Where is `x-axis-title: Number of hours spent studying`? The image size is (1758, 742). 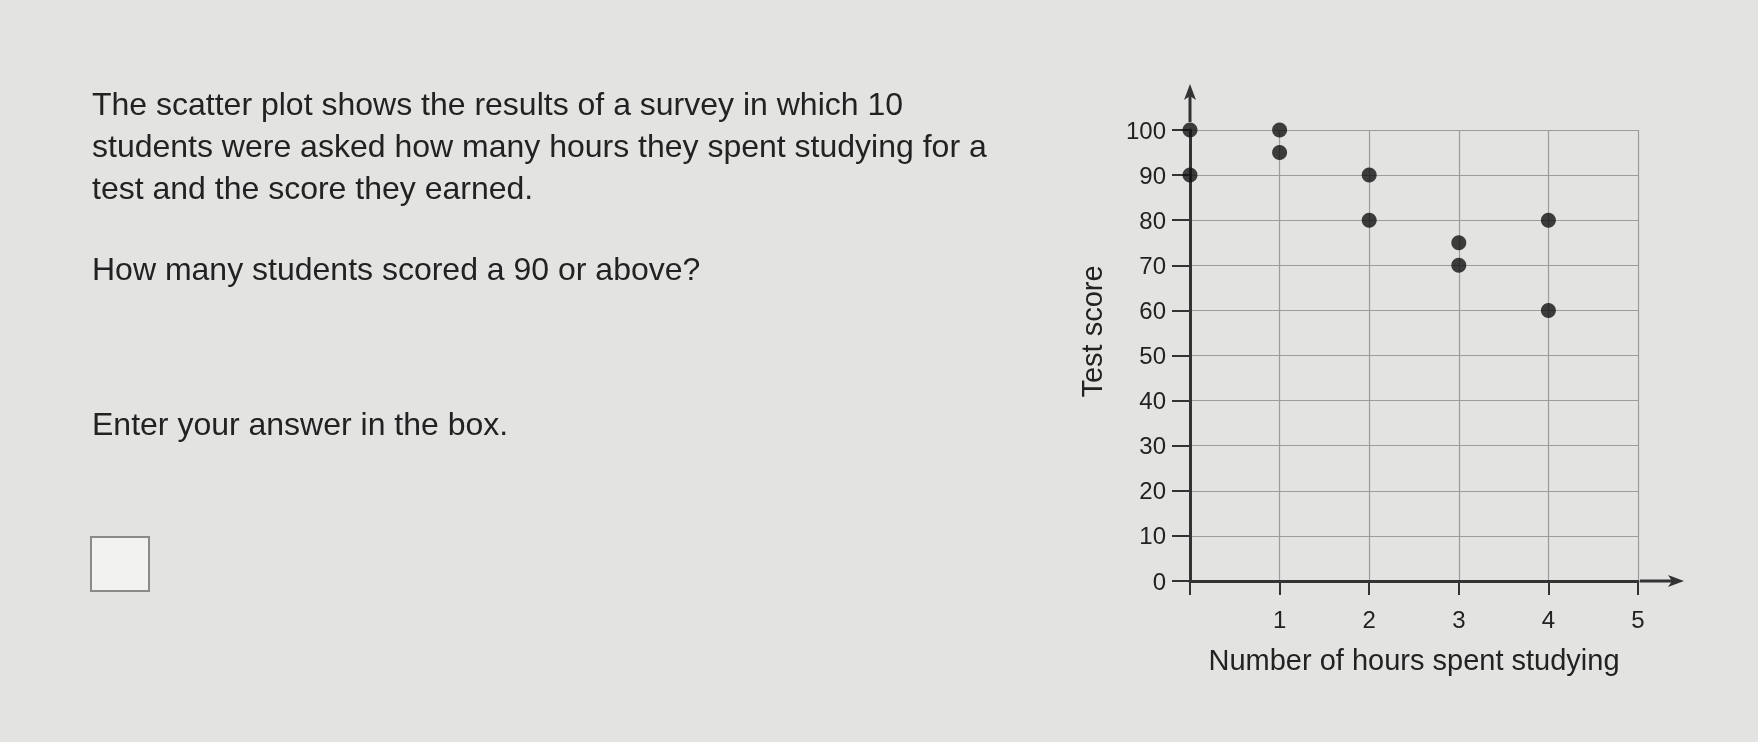
x-axis-title: Number of hours spent studying is located at coordinates (1414, 659).